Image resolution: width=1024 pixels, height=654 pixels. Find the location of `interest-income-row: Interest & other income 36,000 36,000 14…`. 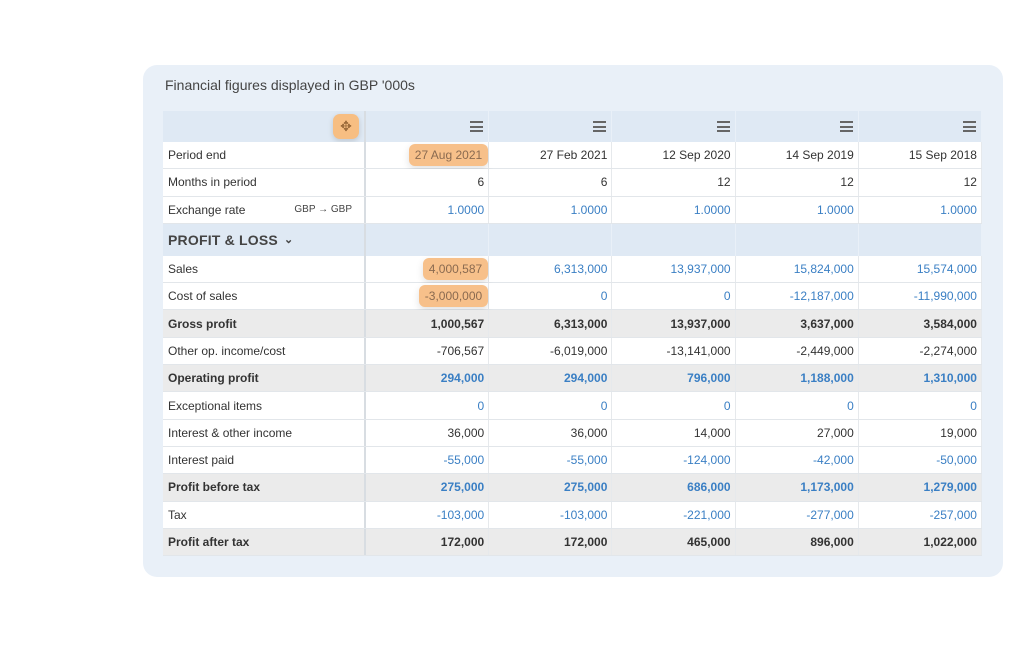

interest-income-row: Interest & other income 36,000 36,000 14… is located at coordinates (572, 433).